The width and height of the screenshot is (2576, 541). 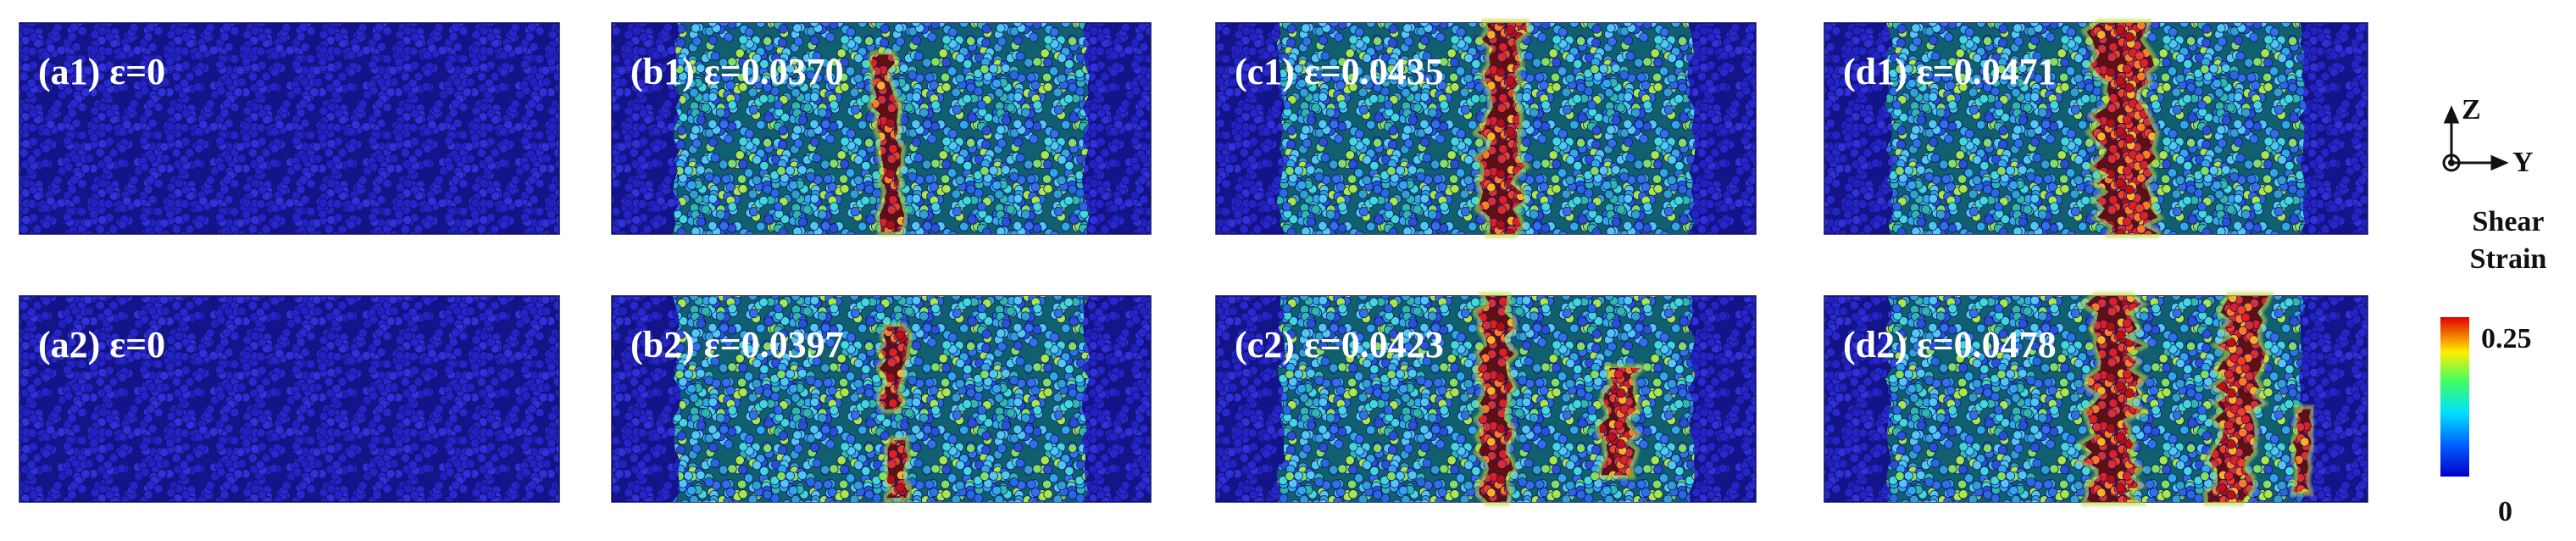 I want to click on colorbar-title: Strain, so click(x=2508, y=259).